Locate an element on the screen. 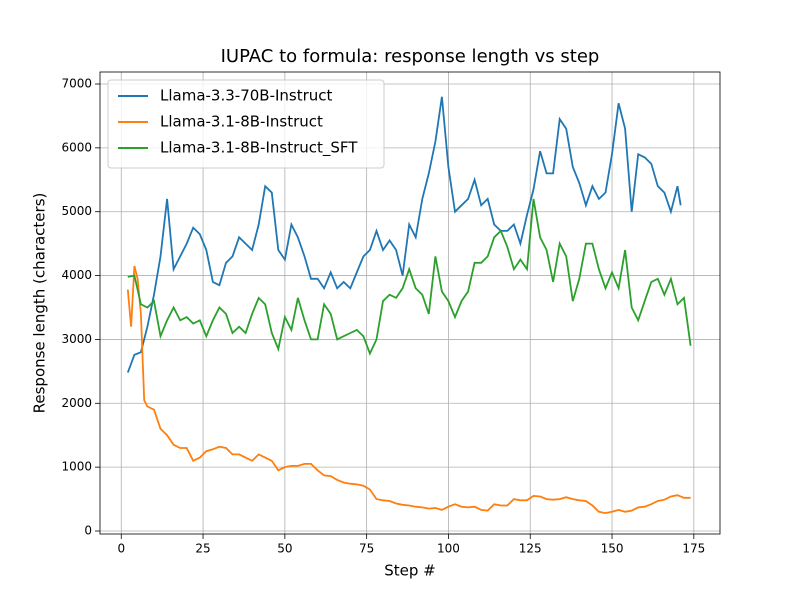 This screenshot has height=600, width=800. x-axis-label: Step # is located at coordinates (410, 571).